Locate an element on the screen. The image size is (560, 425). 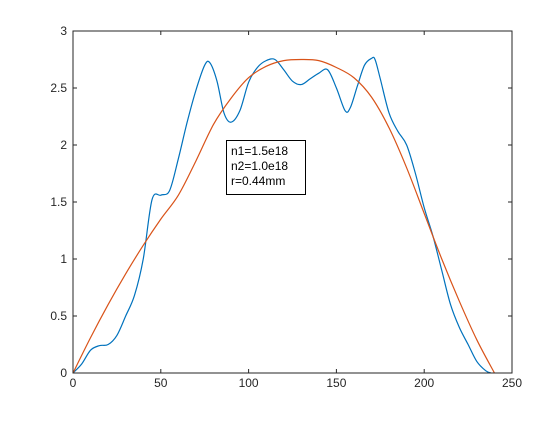
y-tick-label: 2 is located at coordinates (63, 145).